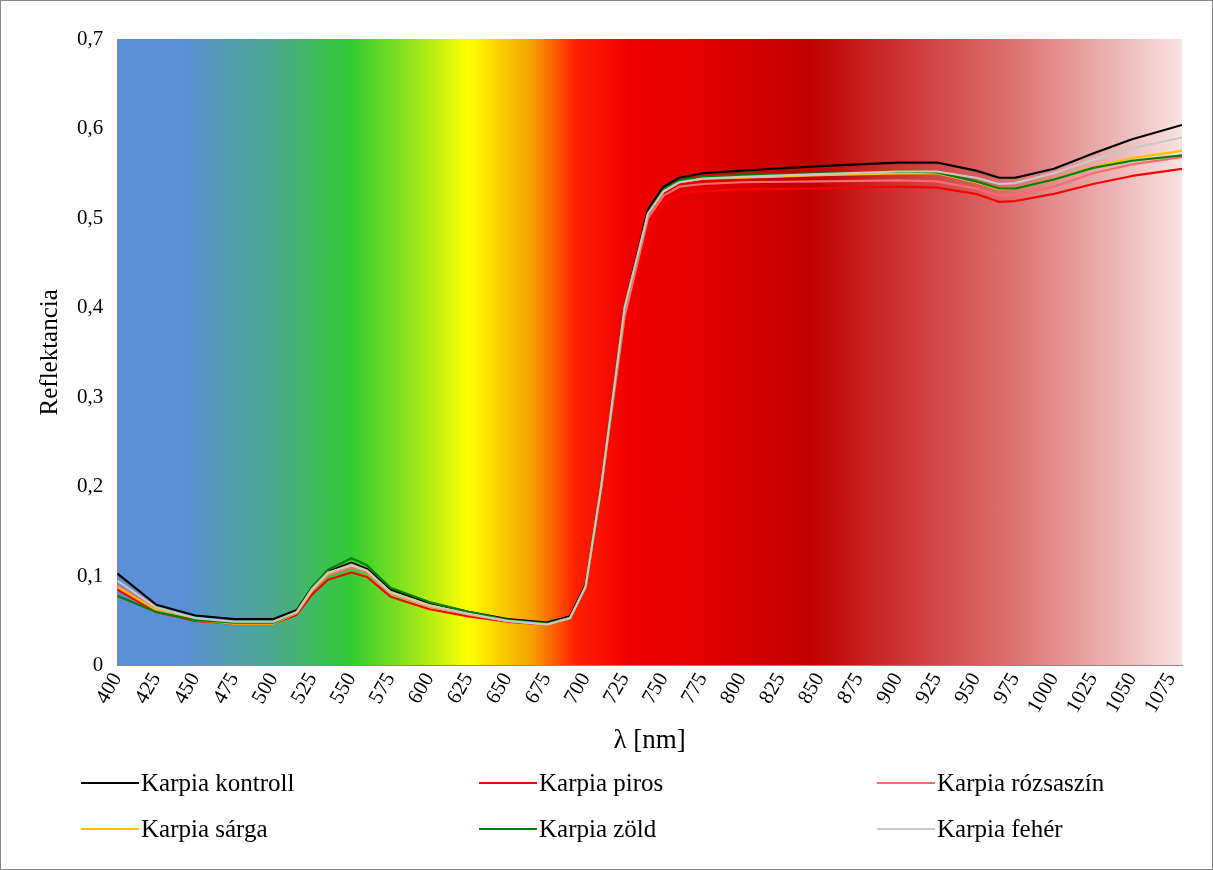 Image resolution: width=1213 pixels, height=870 pixels. What do you see at coordinates (98, 664) in the screenshot?
I see `y-tick-label: 0` at bounding box center [98, 664].